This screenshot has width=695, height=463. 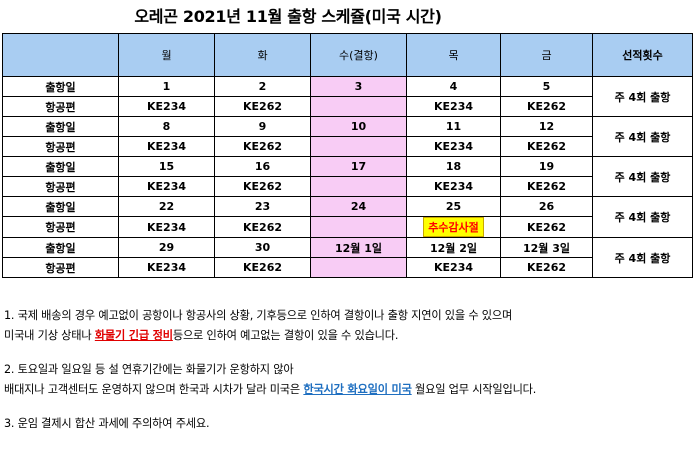 I want to click on date-cell: 29, so click(x=166, y=247).